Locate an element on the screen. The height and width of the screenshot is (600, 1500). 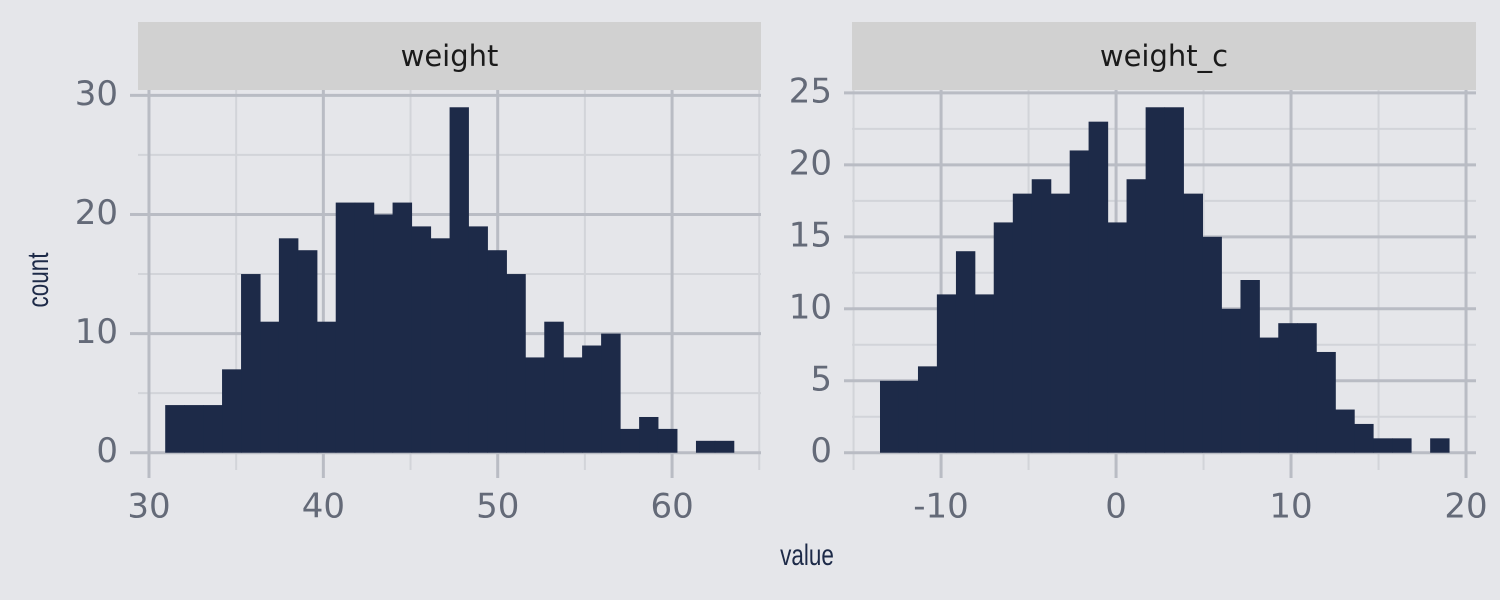
x-tick-label: 20 is located at coordinates (1465, 507).